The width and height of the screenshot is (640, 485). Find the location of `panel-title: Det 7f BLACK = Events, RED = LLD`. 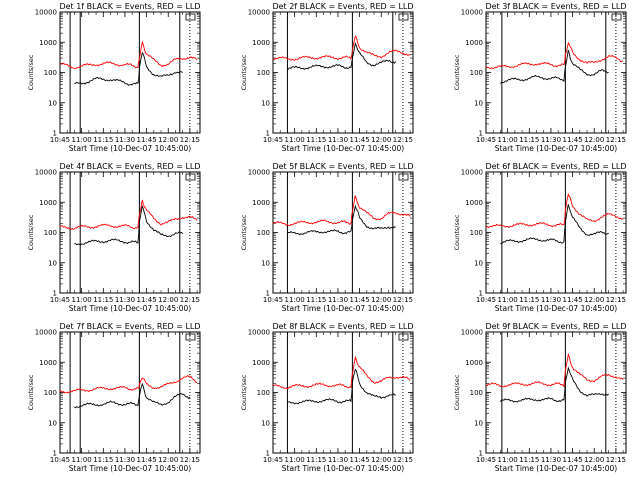

panel-title: Det 7f BLACK = Events, RED = LLD is located at coordinates (129, 326).